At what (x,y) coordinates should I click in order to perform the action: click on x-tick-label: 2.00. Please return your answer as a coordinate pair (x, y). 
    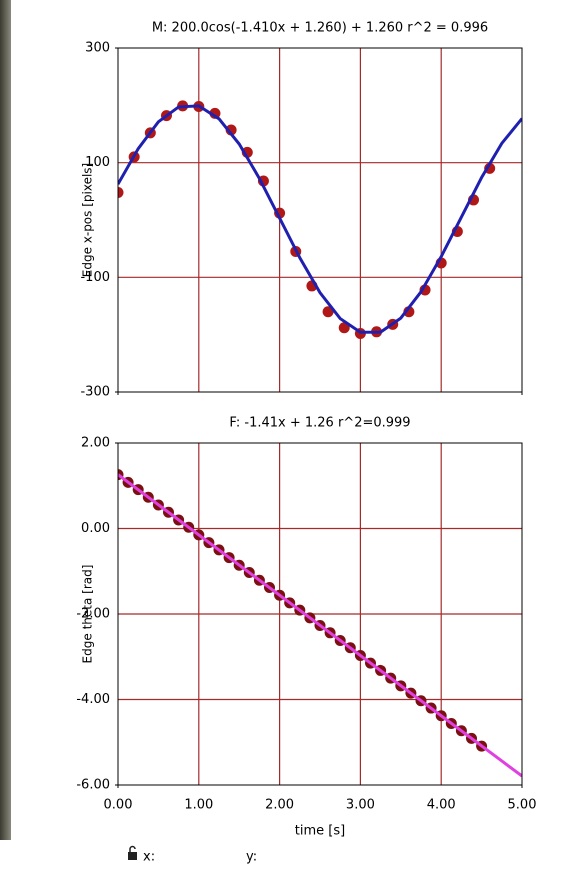
    Looking at the image, I should click on (279, 805).